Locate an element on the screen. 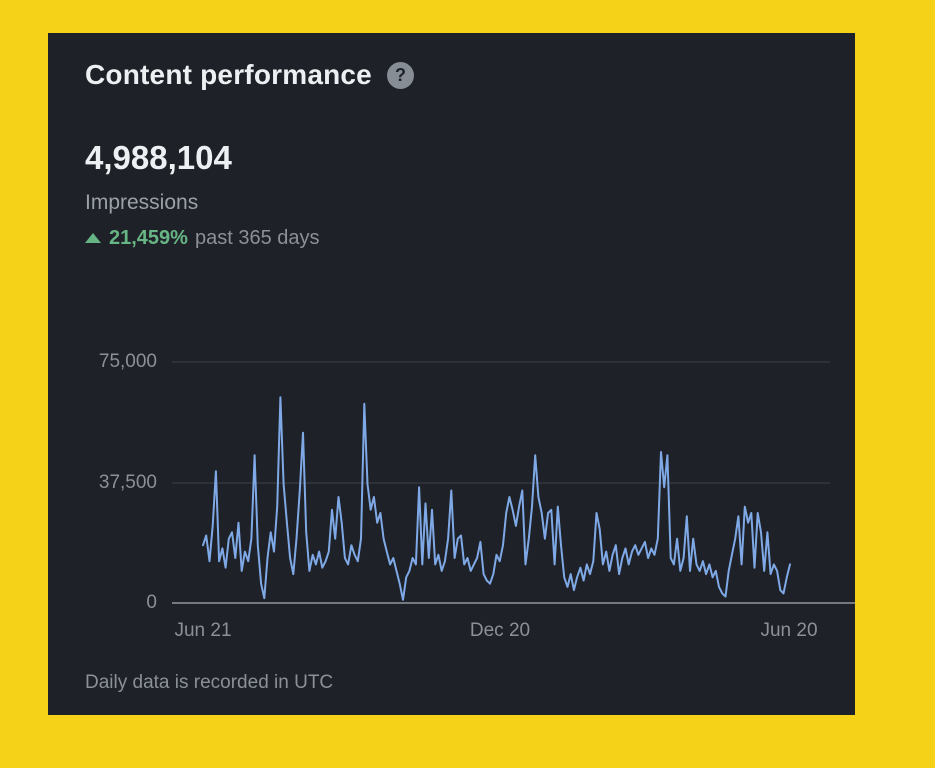 The width and height of the screenshot is (935, 768). trend-percent: 21,459% is located at coordinates (148, 238).